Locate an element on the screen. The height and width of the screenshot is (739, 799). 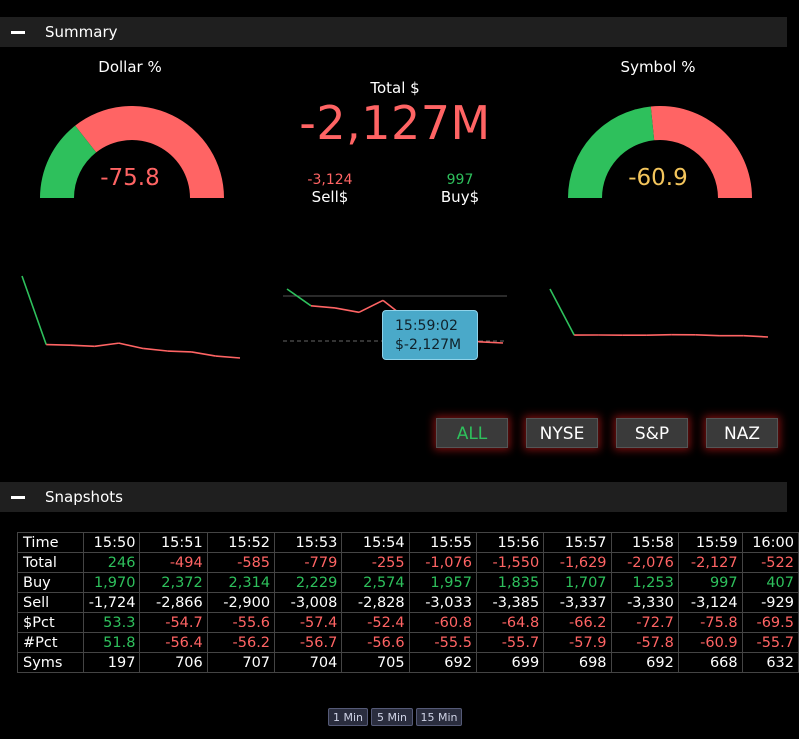
table-cell: -56.2 is located at coordinates (241, 642).